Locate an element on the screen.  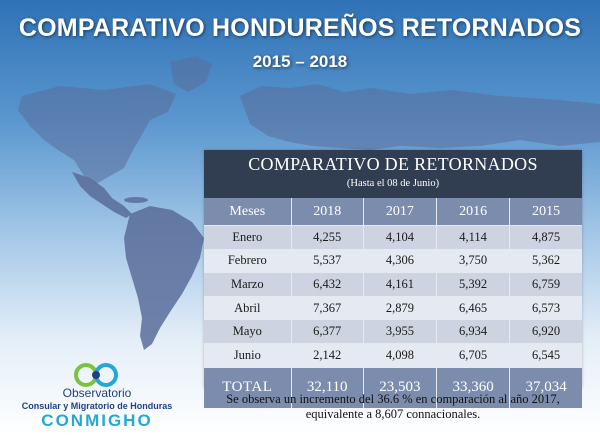
total-cell: 37,034 is located at coordinates (545, 387).